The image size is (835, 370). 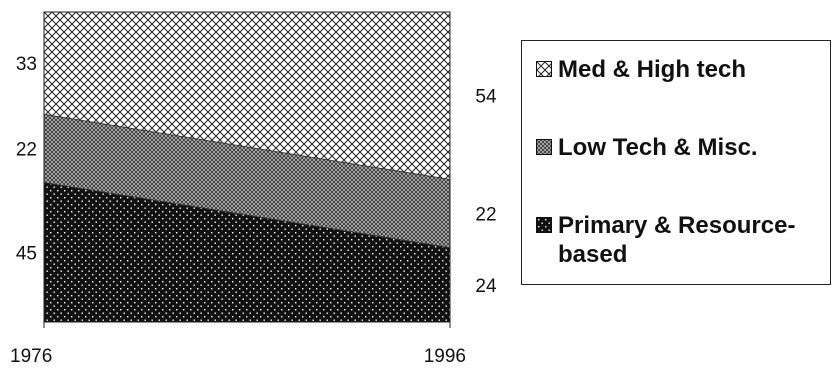 I want to click on legend-item-med-high-tech: Med & High tech, so click(x=682, y=69).